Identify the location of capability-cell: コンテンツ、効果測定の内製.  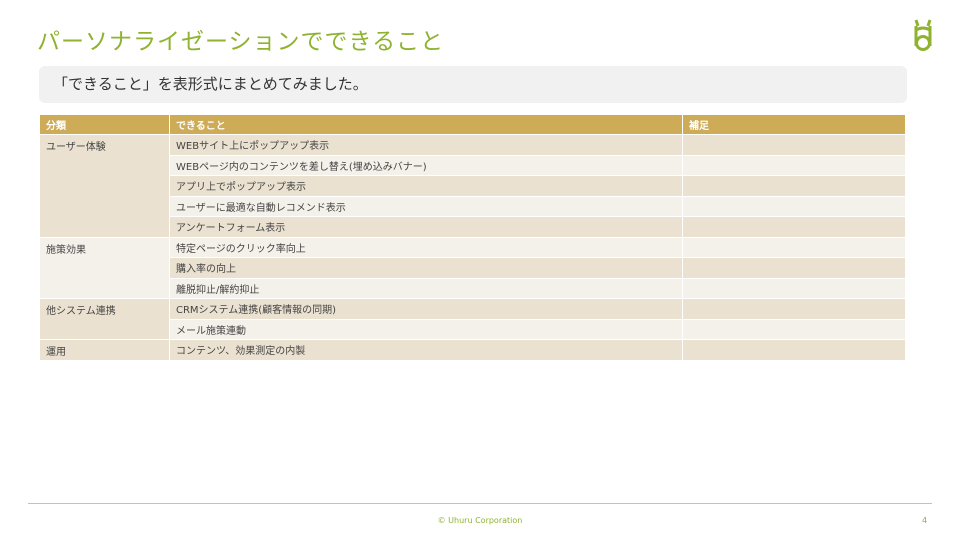
(426, 350).